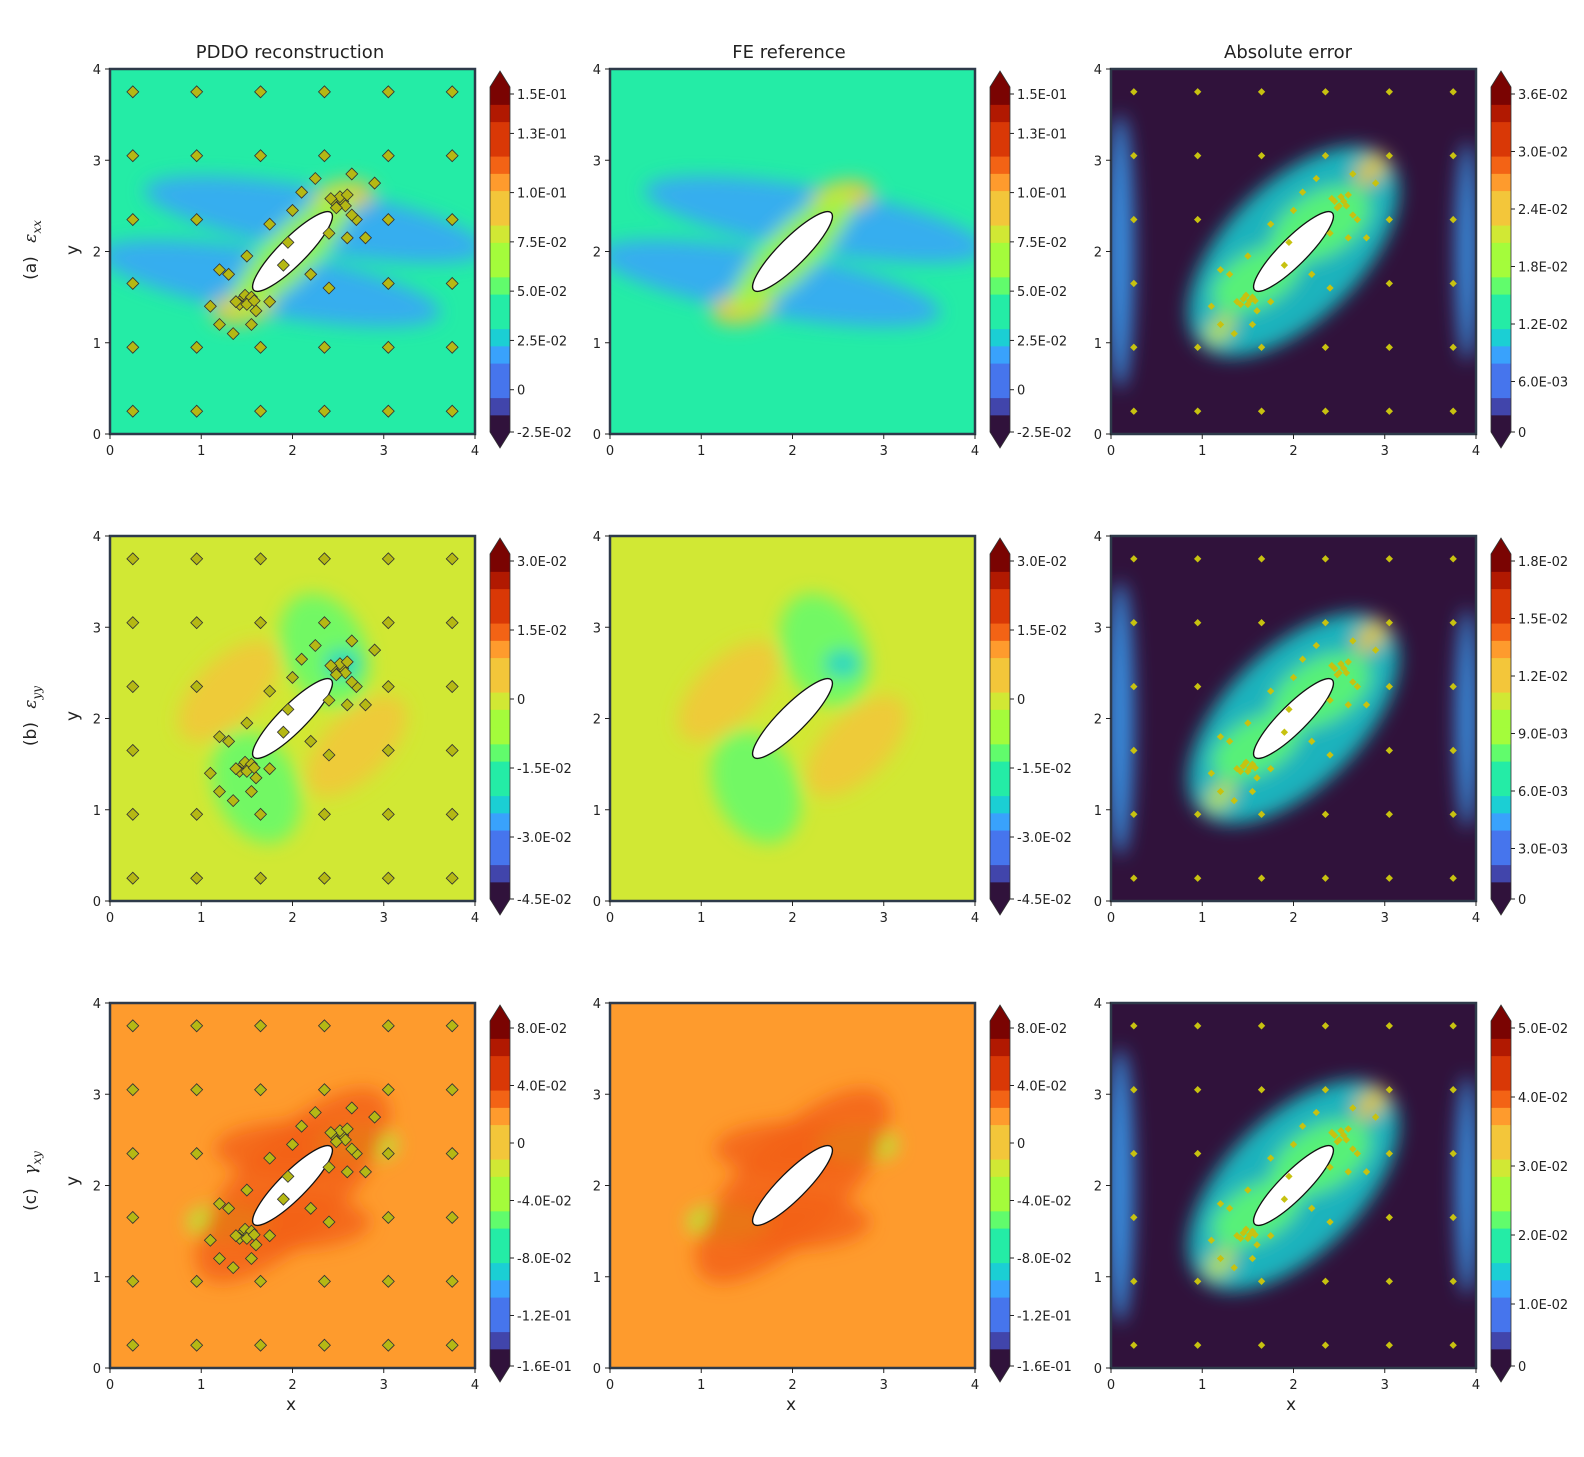 The height and width of the screenshot is (1457, 1584). I want to click on x-axis-label-col-1: x, so click(291, 1405).